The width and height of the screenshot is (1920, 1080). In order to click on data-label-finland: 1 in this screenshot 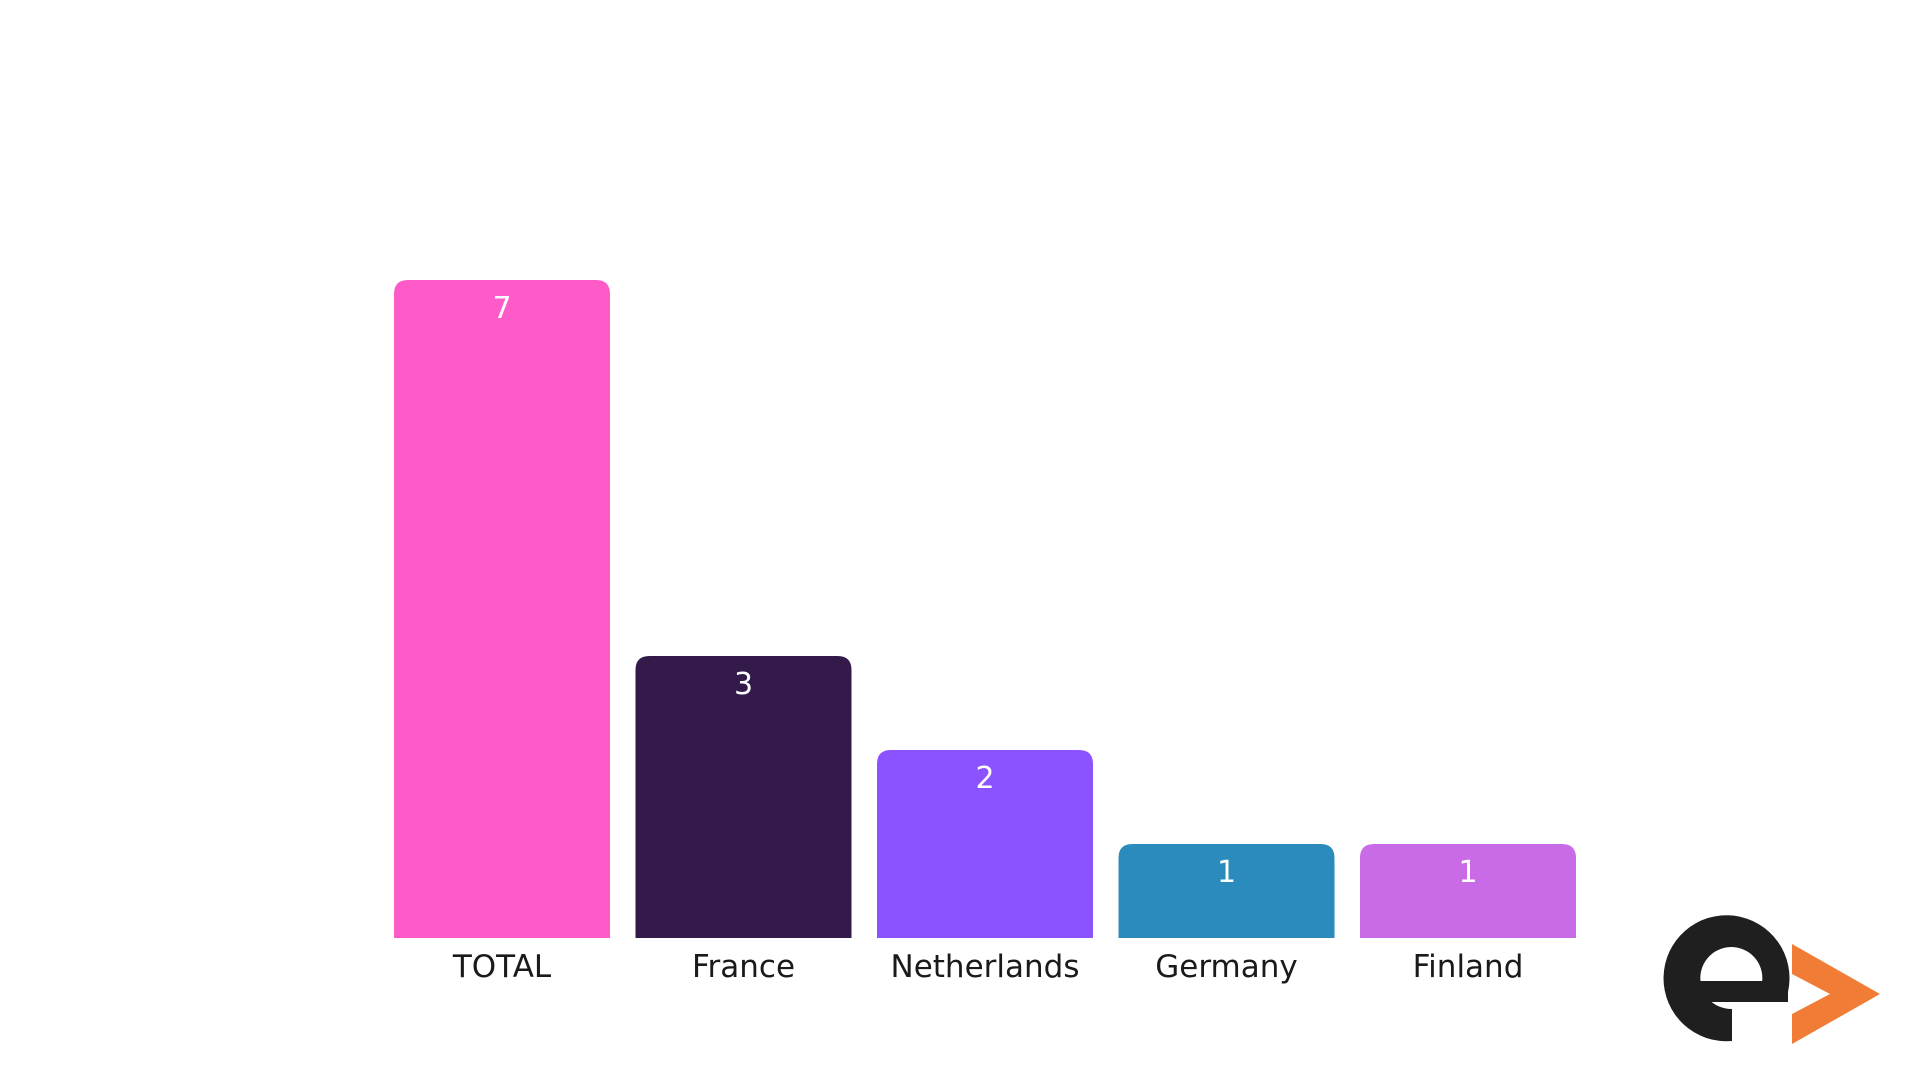, I will do `click(1467, 872)`.